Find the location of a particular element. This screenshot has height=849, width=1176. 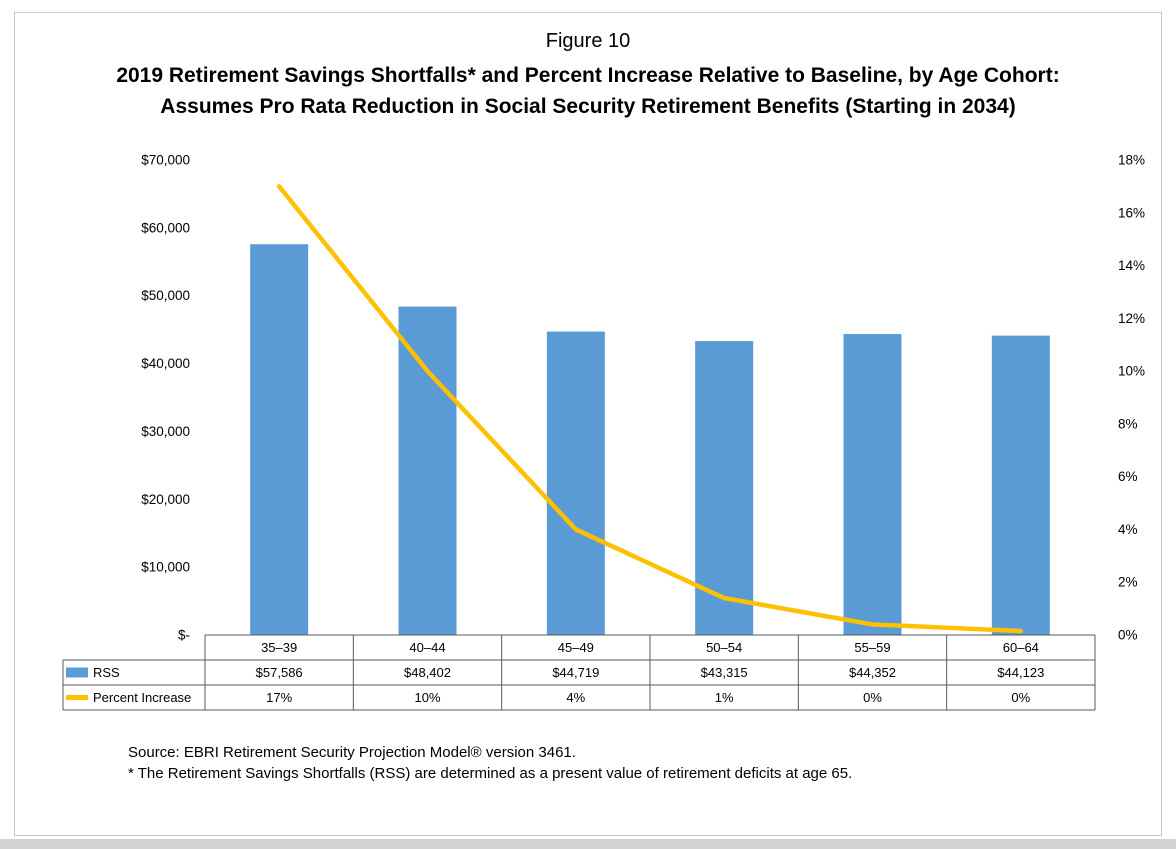

rss-value-cell: $57,586 is located at coordinates (279, 672).